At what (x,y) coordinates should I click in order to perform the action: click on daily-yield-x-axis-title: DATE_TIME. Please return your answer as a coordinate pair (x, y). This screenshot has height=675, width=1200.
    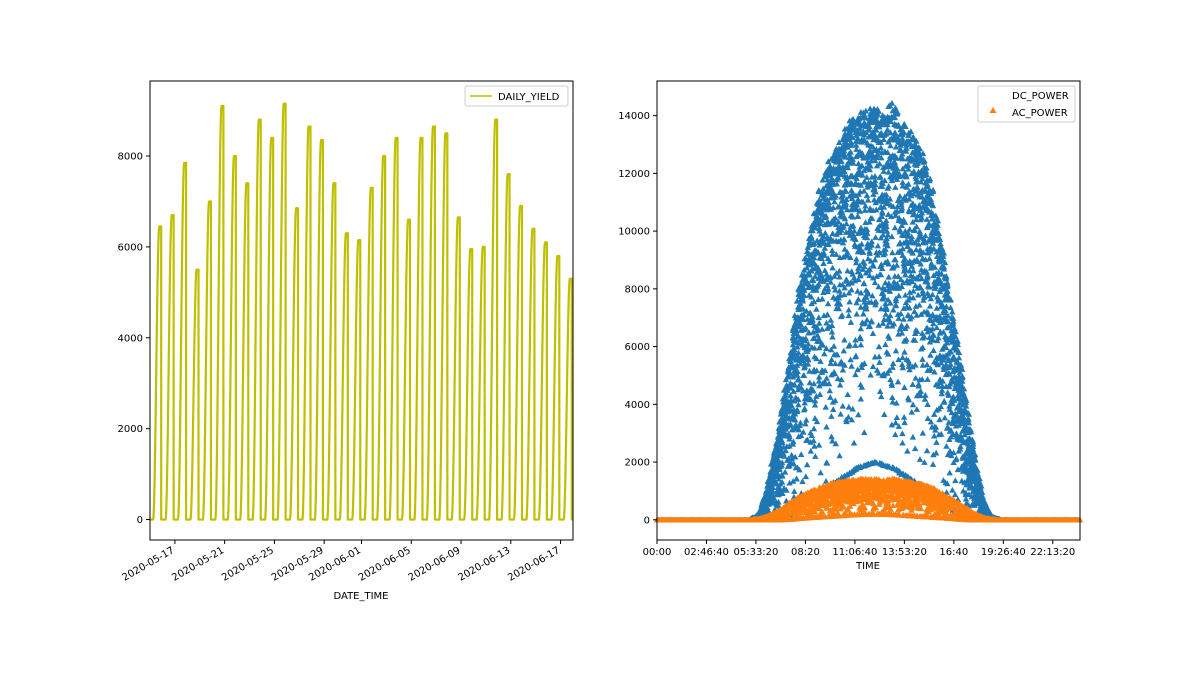
    Looking at the image, I should click on (360, 596).